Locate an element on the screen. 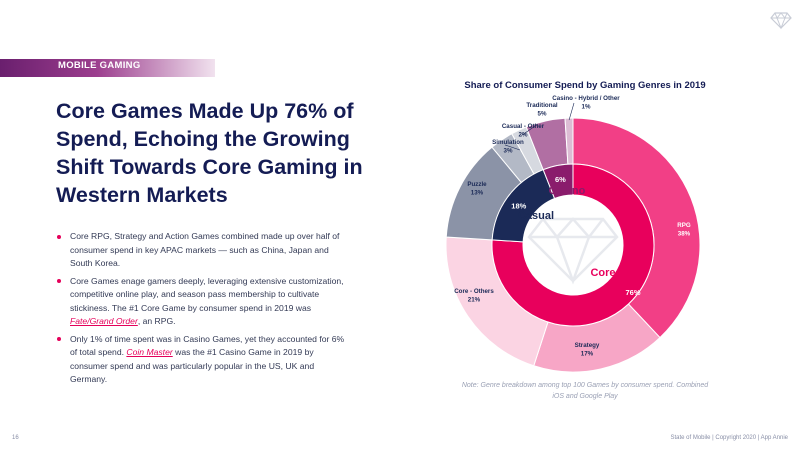  outer-value-traditional: 5% is located at coordinates (542, 114).